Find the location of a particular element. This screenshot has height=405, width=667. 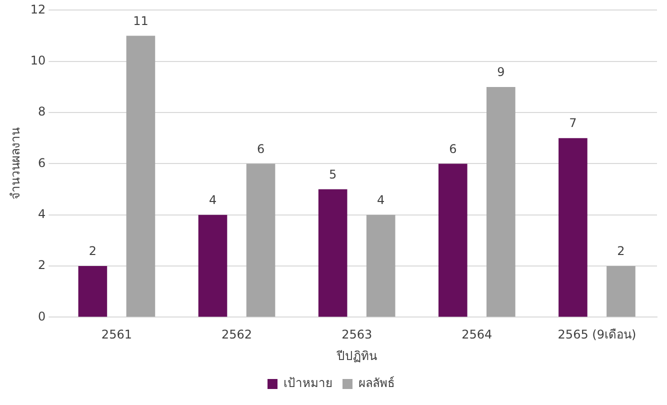

x-tick-label: 2565 (9เดือน) is located at coordinates (597, 335).